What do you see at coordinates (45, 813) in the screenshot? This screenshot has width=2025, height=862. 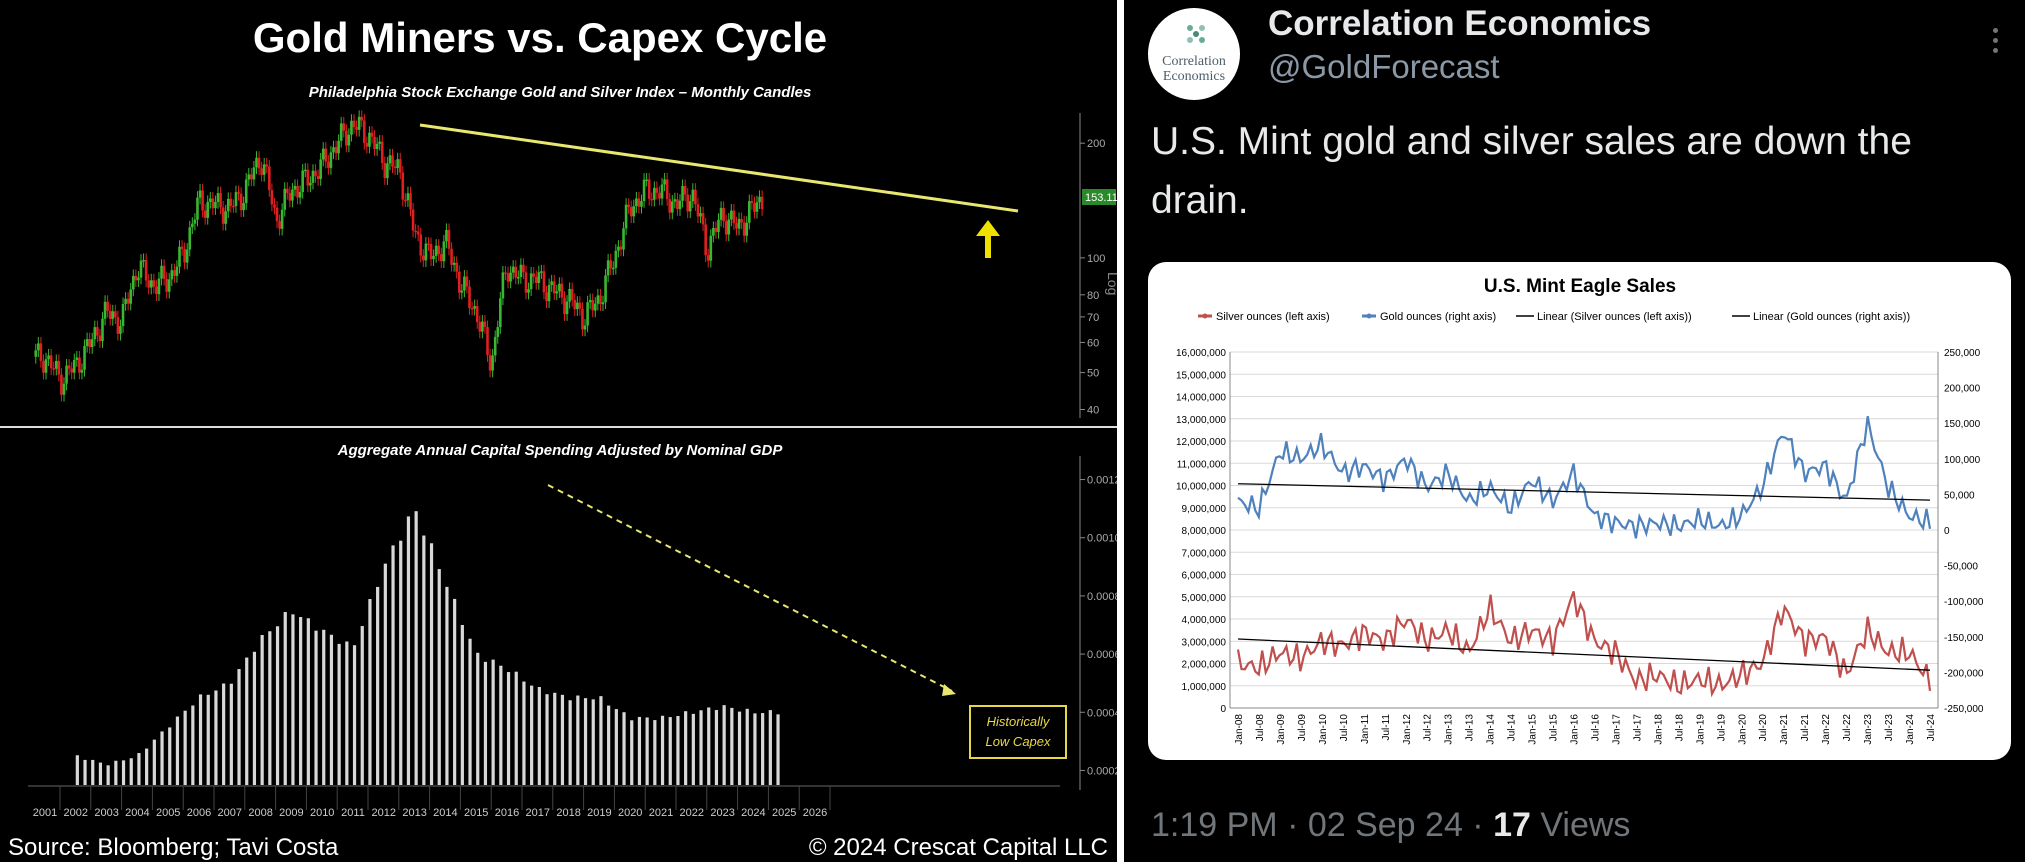 I see `year-label: 2001` at bounding box center [45, 813].